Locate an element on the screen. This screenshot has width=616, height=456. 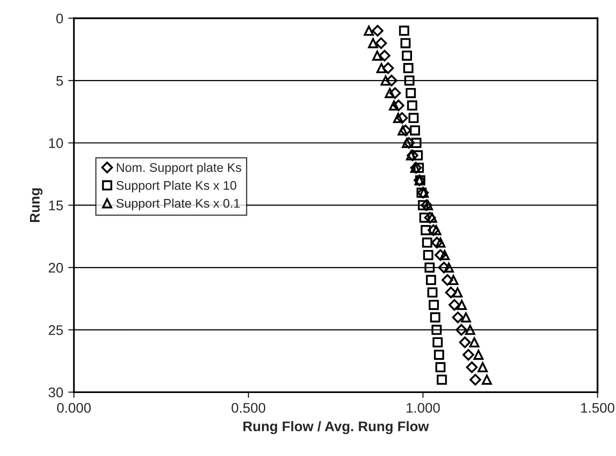
y-tick-label: 10 is located at coordinates (56, 143).